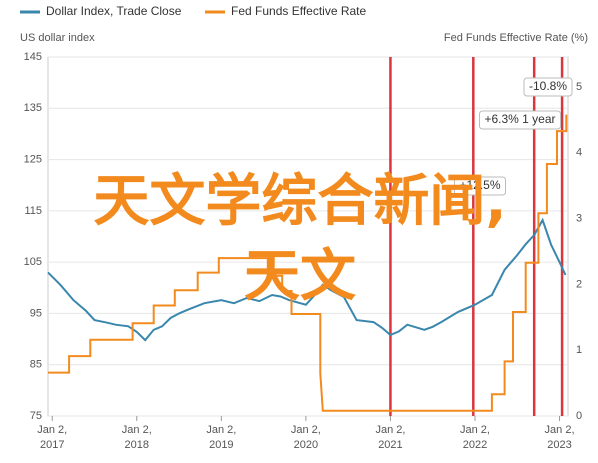 This screenshot has height=463, width=598. What do you see at coordinates (36, 416) in the screenshot?
I see `y-tick-label: 75` at bounding box center [36, 416].